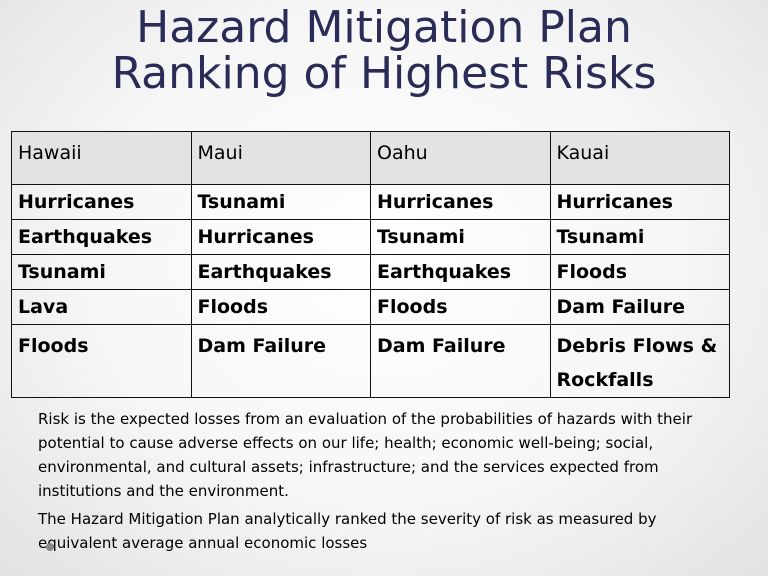 Image resolution: width=768 pixels, height=576 pixels. I want to click on table-cell: Debris Flows & Rockfalls, so click(639, 361).